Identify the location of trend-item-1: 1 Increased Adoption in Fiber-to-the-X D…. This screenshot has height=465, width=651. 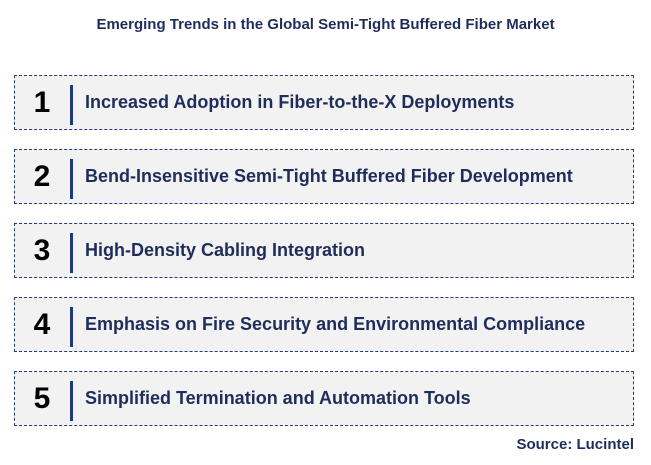
(324, 102).